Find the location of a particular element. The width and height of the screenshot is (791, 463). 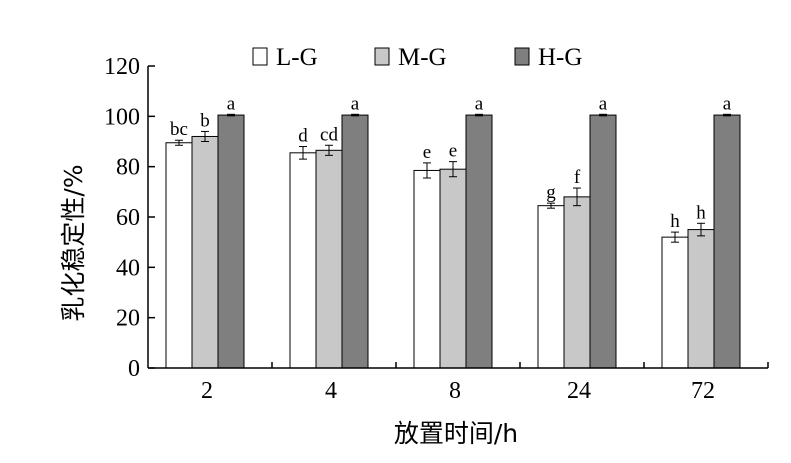

legend-label: H-G is located at coordinates (560, 57).